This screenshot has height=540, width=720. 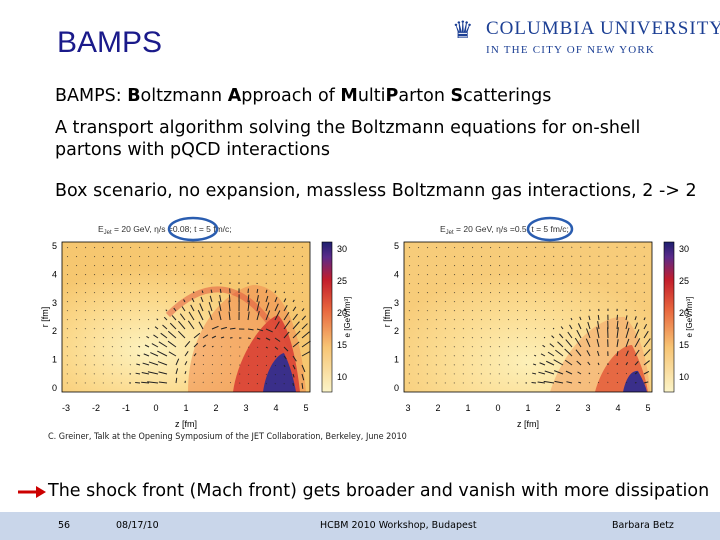 What do you see at coordinates (463, 30) in the screenshot?
I see `crown-icon: ♛` at bounding box center [463, 30].